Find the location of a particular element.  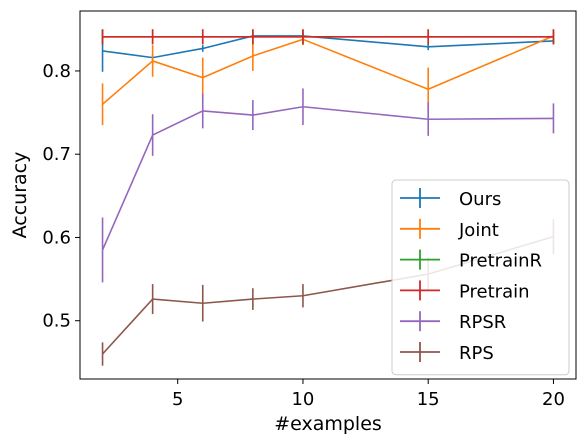

legend-item-pretrain: Pretrain is located at coordinates (465, 291).